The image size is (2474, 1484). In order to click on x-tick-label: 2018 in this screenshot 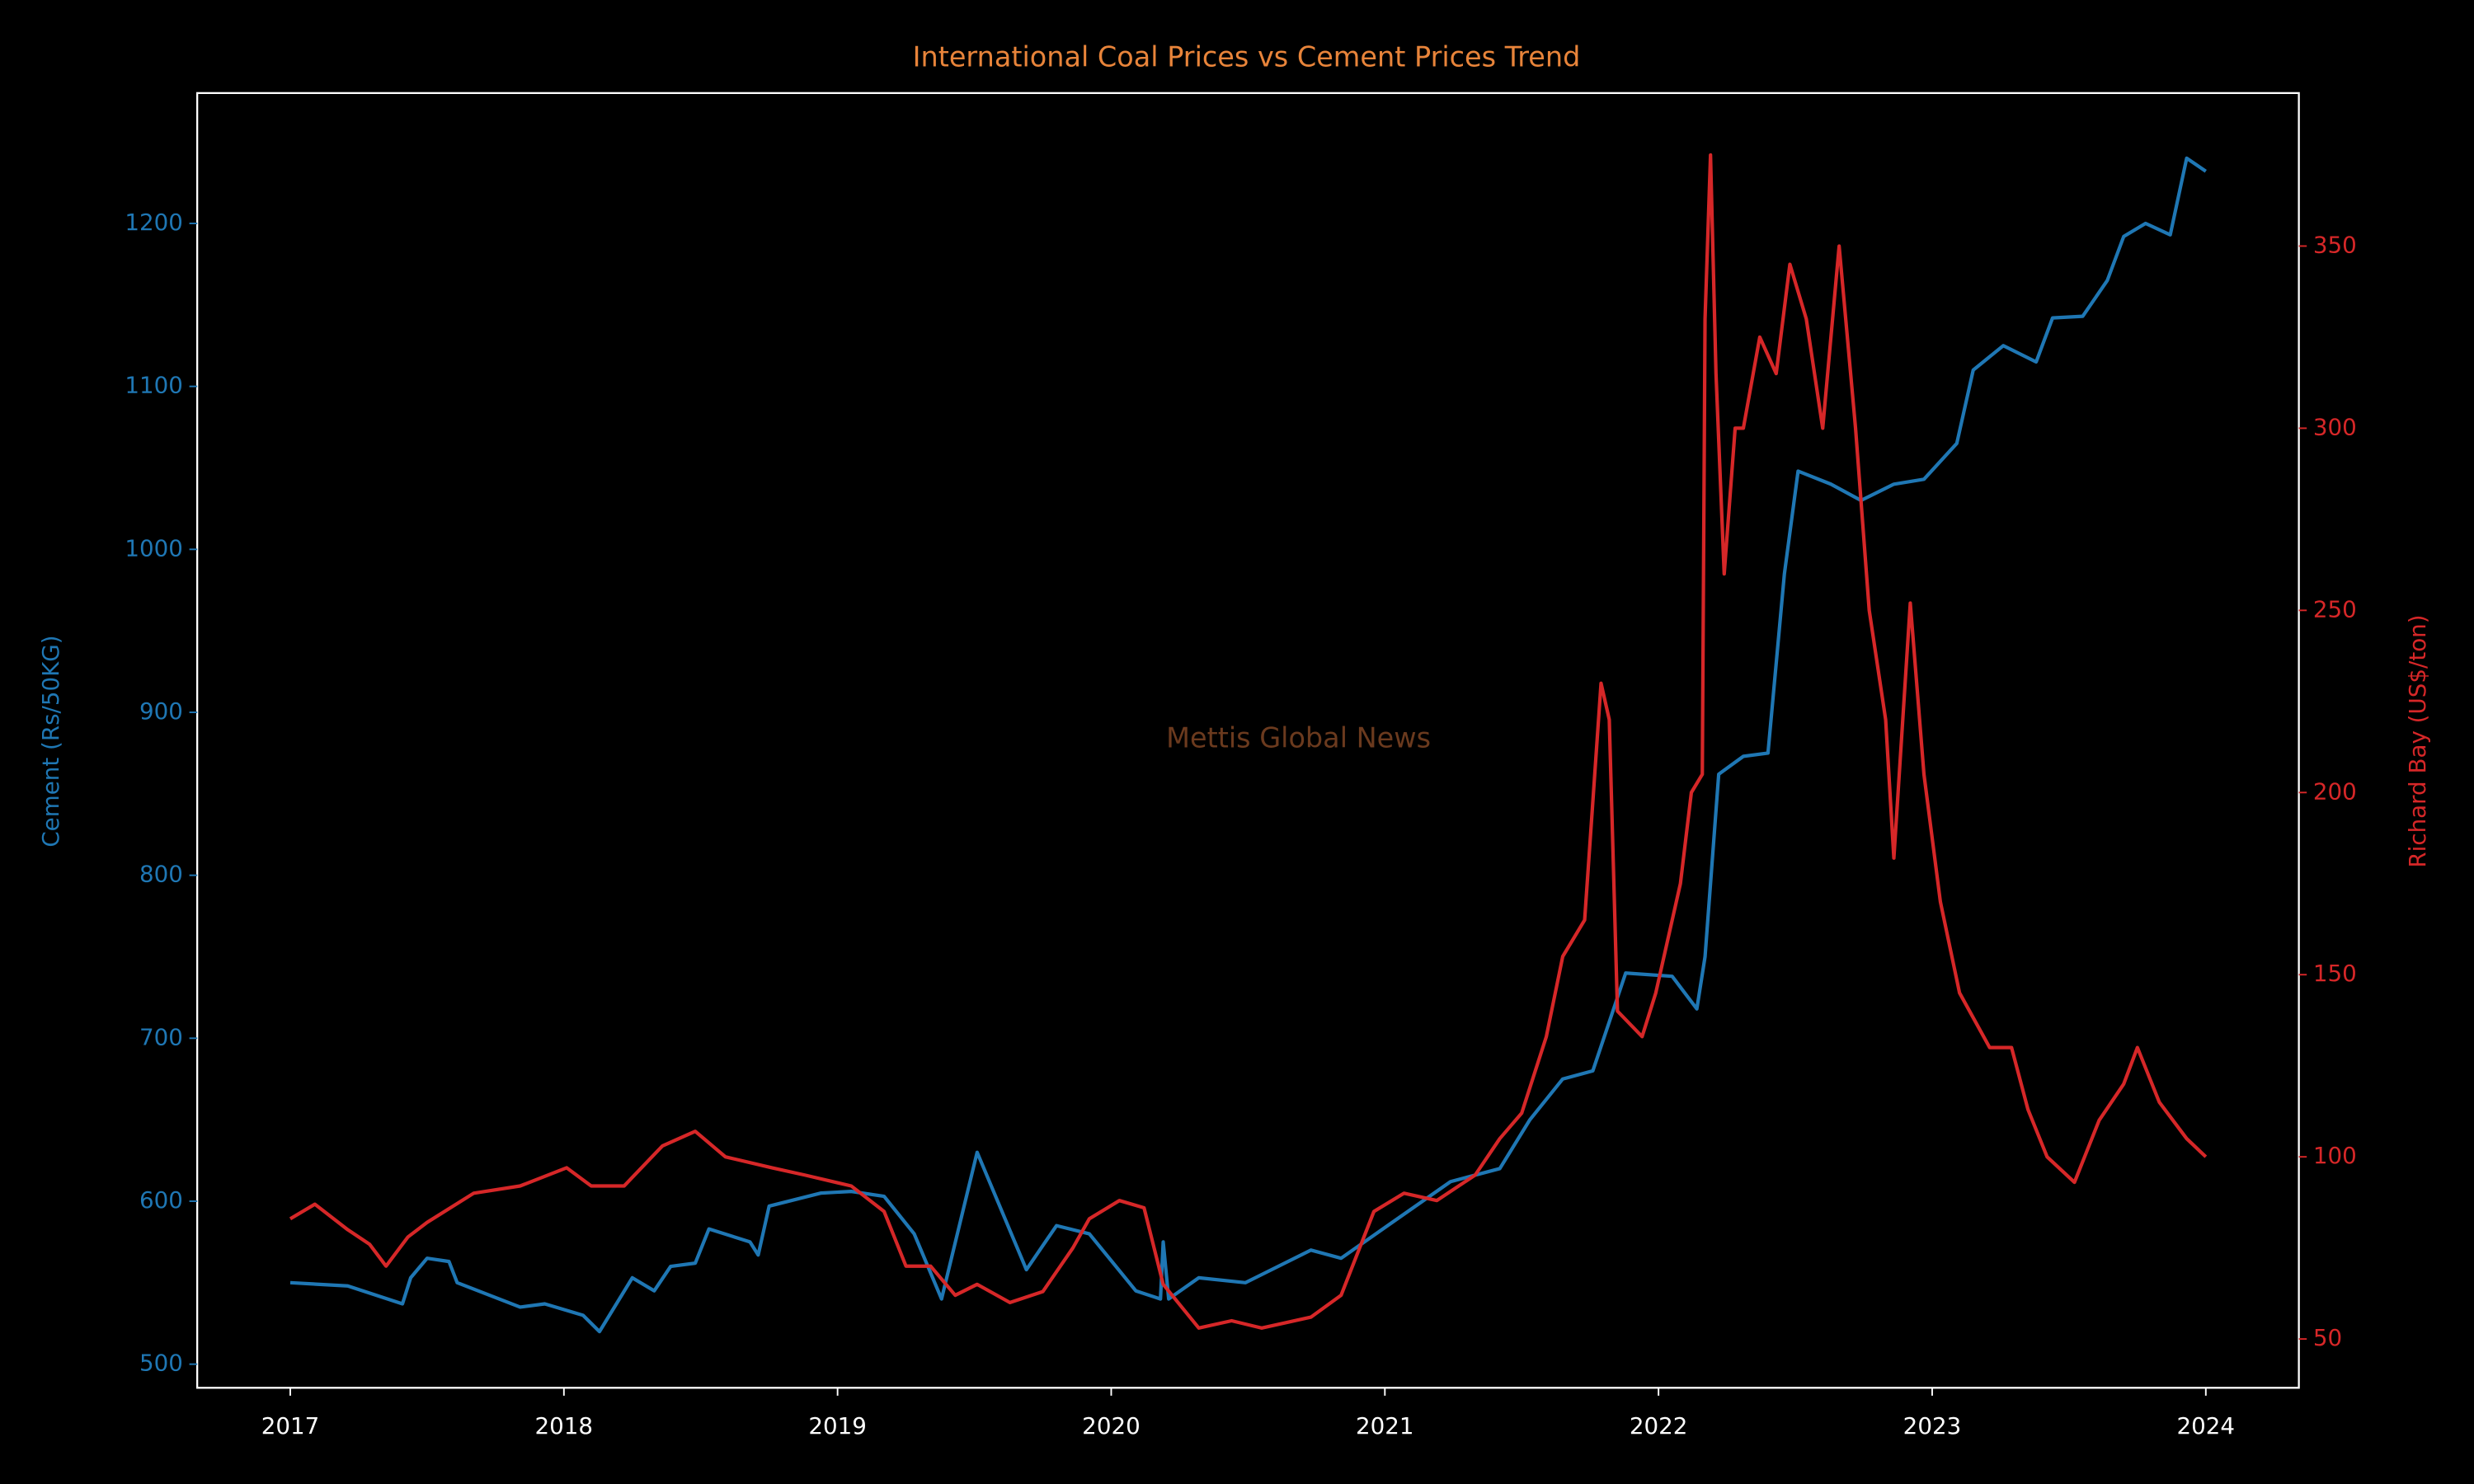, I will do `click(564, 1425)`.